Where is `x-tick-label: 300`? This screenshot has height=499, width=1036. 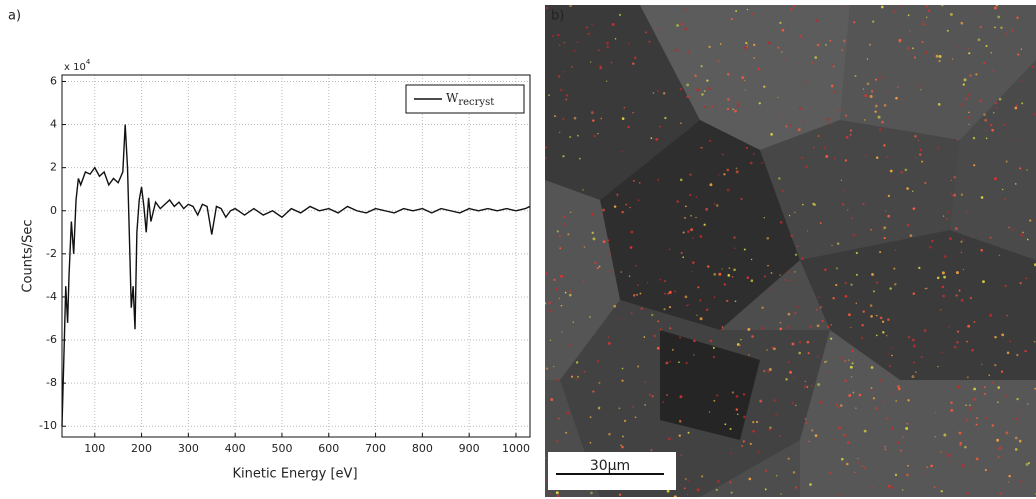
x-tick-label: 300 is located at coordinates (188, 448).